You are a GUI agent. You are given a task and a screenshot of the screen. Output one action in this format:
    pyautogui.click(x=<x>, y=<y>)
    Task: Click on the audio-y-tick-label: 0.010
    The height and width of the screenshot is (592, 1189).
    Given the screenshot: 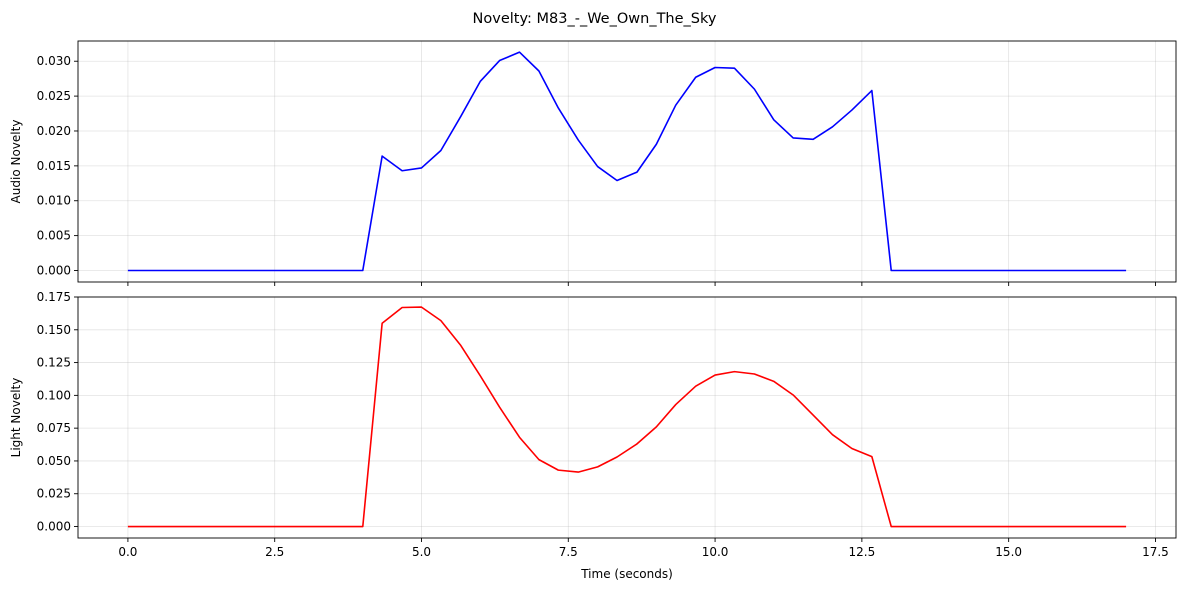 What is the action you would take?
    pyautogui.click(x=54, y=201)
    